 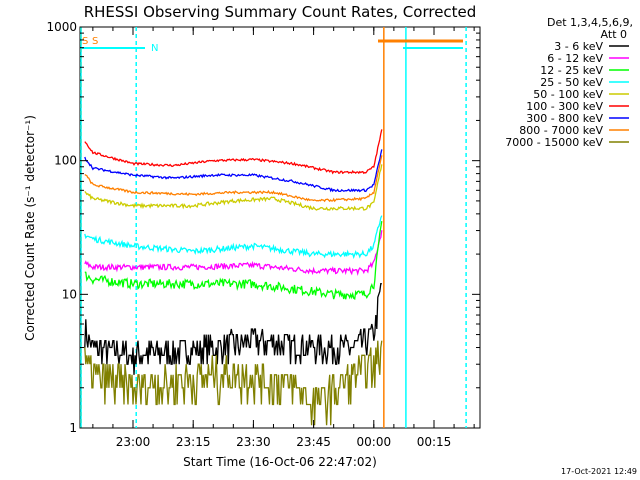 I want to click on series-800-7000keV-line, so click(x=233, y=179).